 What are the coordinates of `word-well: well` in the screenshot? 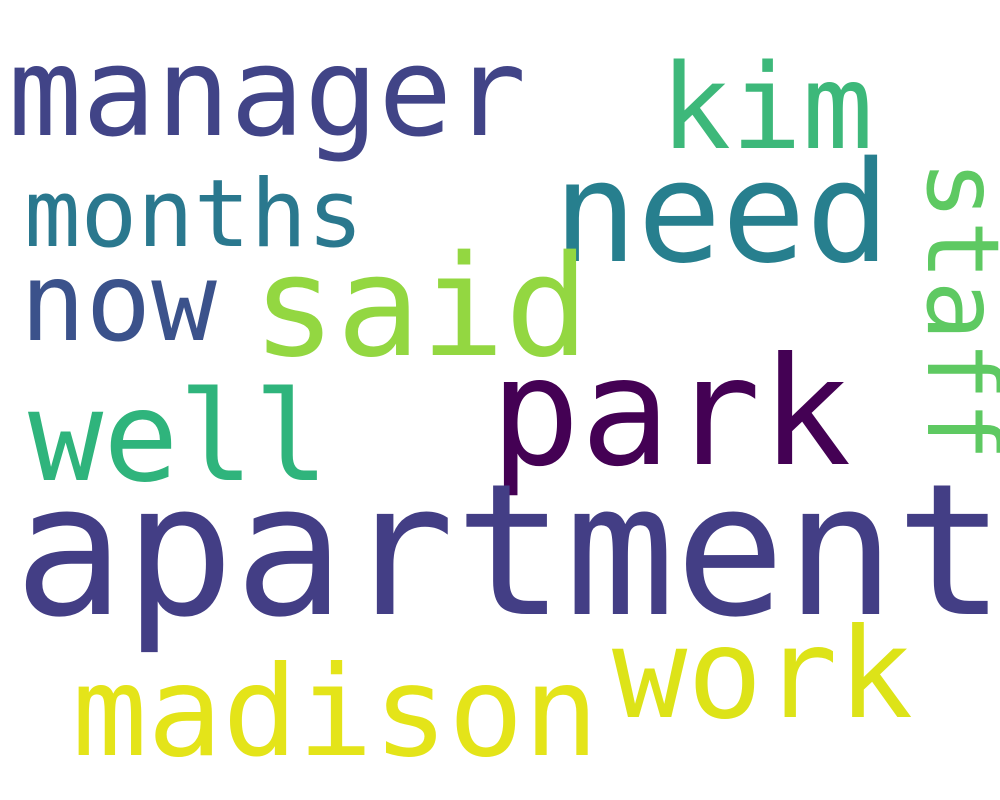 It's located at (179, 437).